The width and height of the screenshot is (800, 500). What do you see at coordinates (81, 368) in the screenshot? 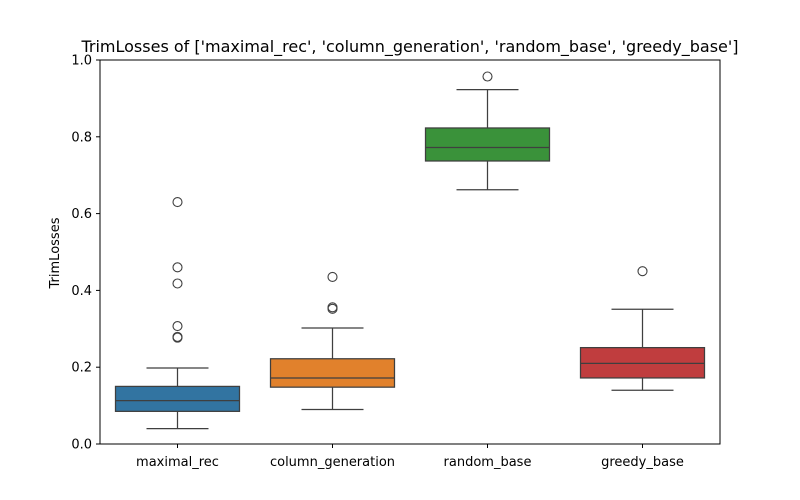
I see `y-tick-label: 0.2` at bounding box center [81, 368].